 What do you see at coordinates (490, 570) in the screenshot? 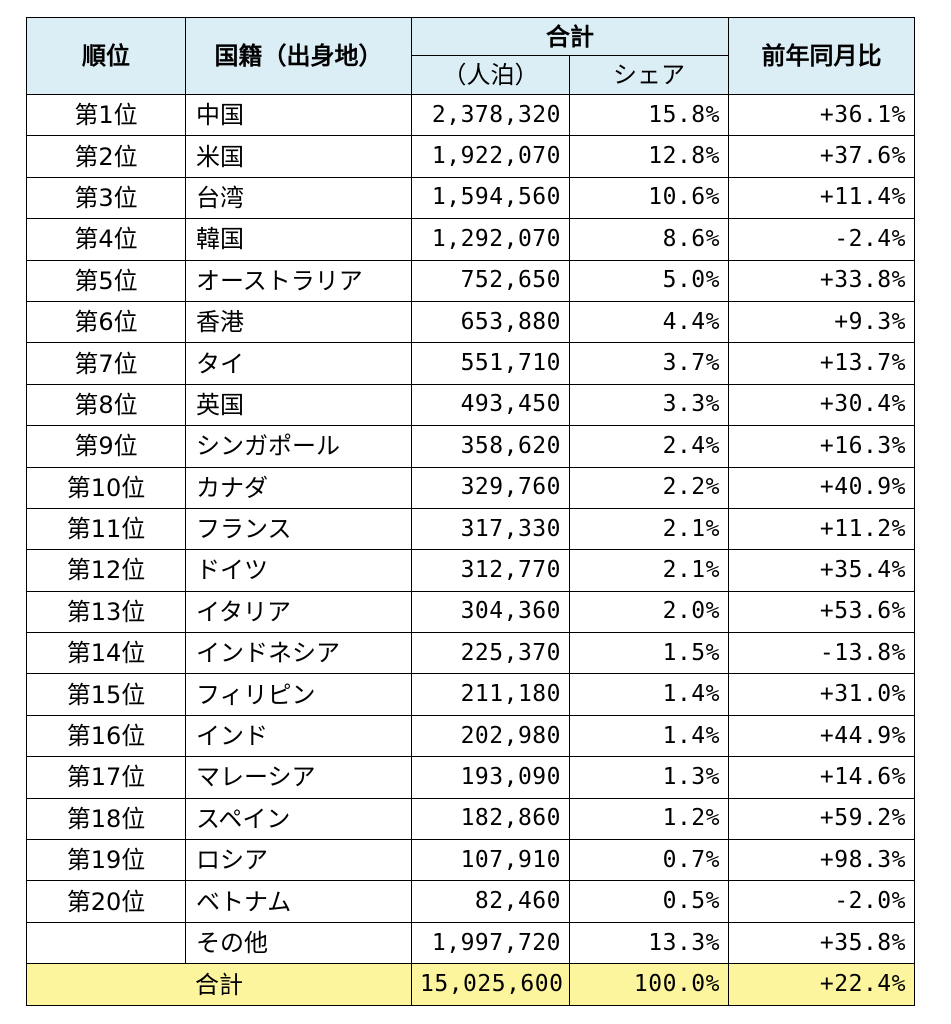
I see `stays-cell: 312,770` at bounding box center [490, 570].